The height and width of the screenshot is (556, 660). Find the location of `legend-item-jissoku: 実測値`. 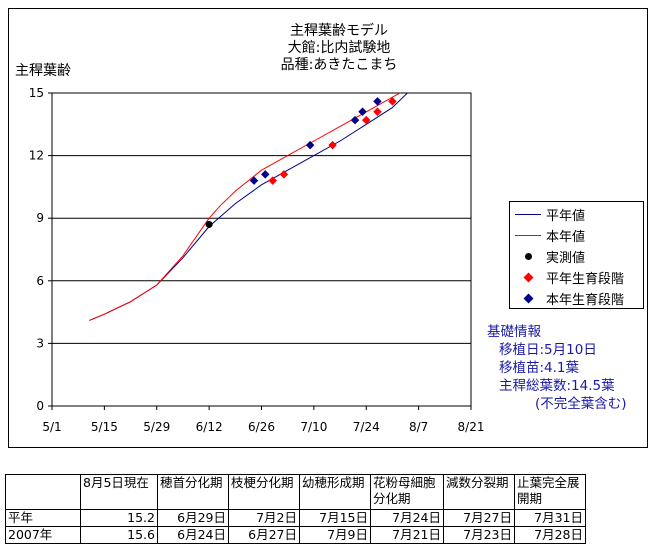

legend-item-jissoku: 実測値 is located at coordinates (578, 256).